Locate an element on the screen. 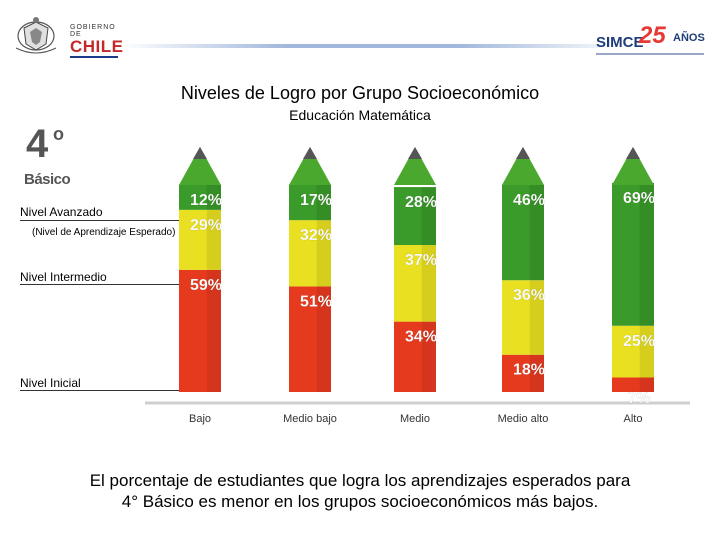  bar-segment-medio-alto-nivel-inicial is located at coordinates (523, 373).